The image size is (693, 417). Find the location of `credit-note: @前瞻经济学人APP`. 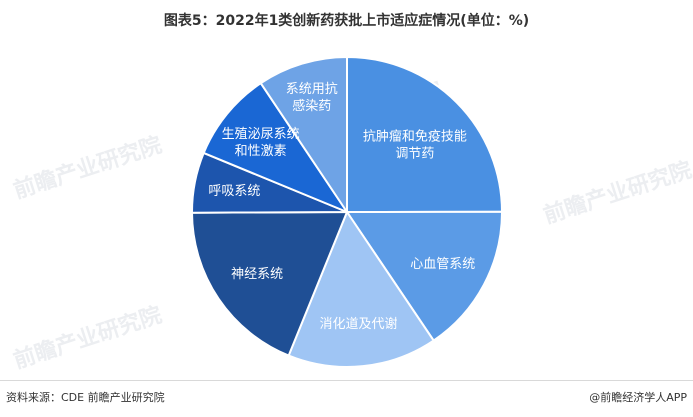

credit-note: @前瞻经济学人APP is located at coordinates (638, 397).